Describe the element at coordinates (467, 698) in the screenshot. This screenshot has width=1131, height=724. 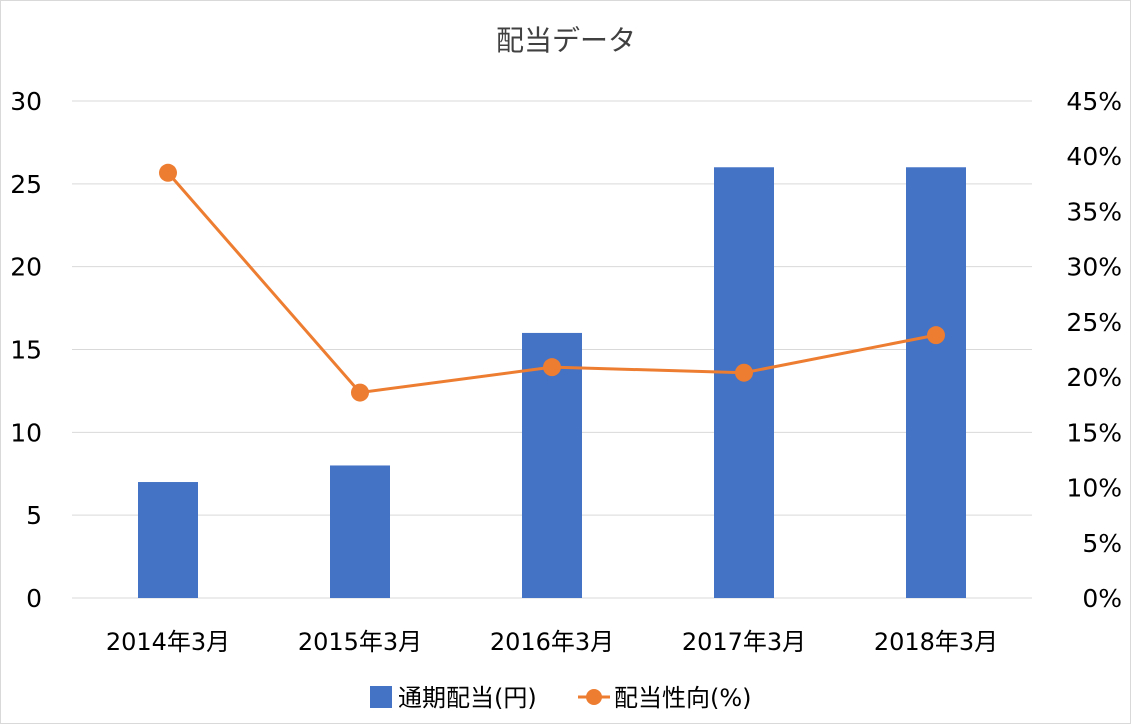
I see `legend-bar-label: 通期配当(円)` at that location.